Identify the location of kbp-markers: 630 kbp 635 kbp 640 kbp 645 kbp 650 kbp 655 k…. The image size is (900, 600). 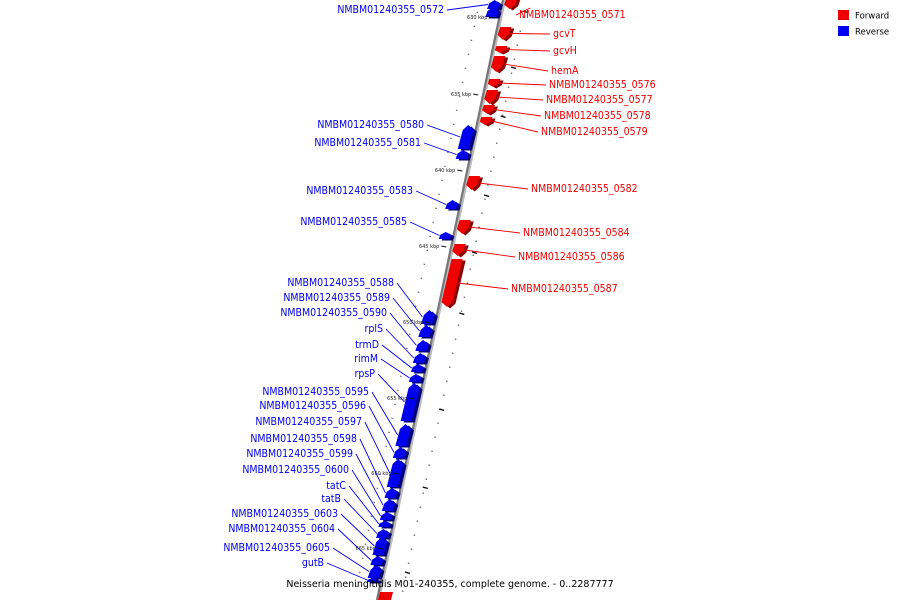
(425, 283).